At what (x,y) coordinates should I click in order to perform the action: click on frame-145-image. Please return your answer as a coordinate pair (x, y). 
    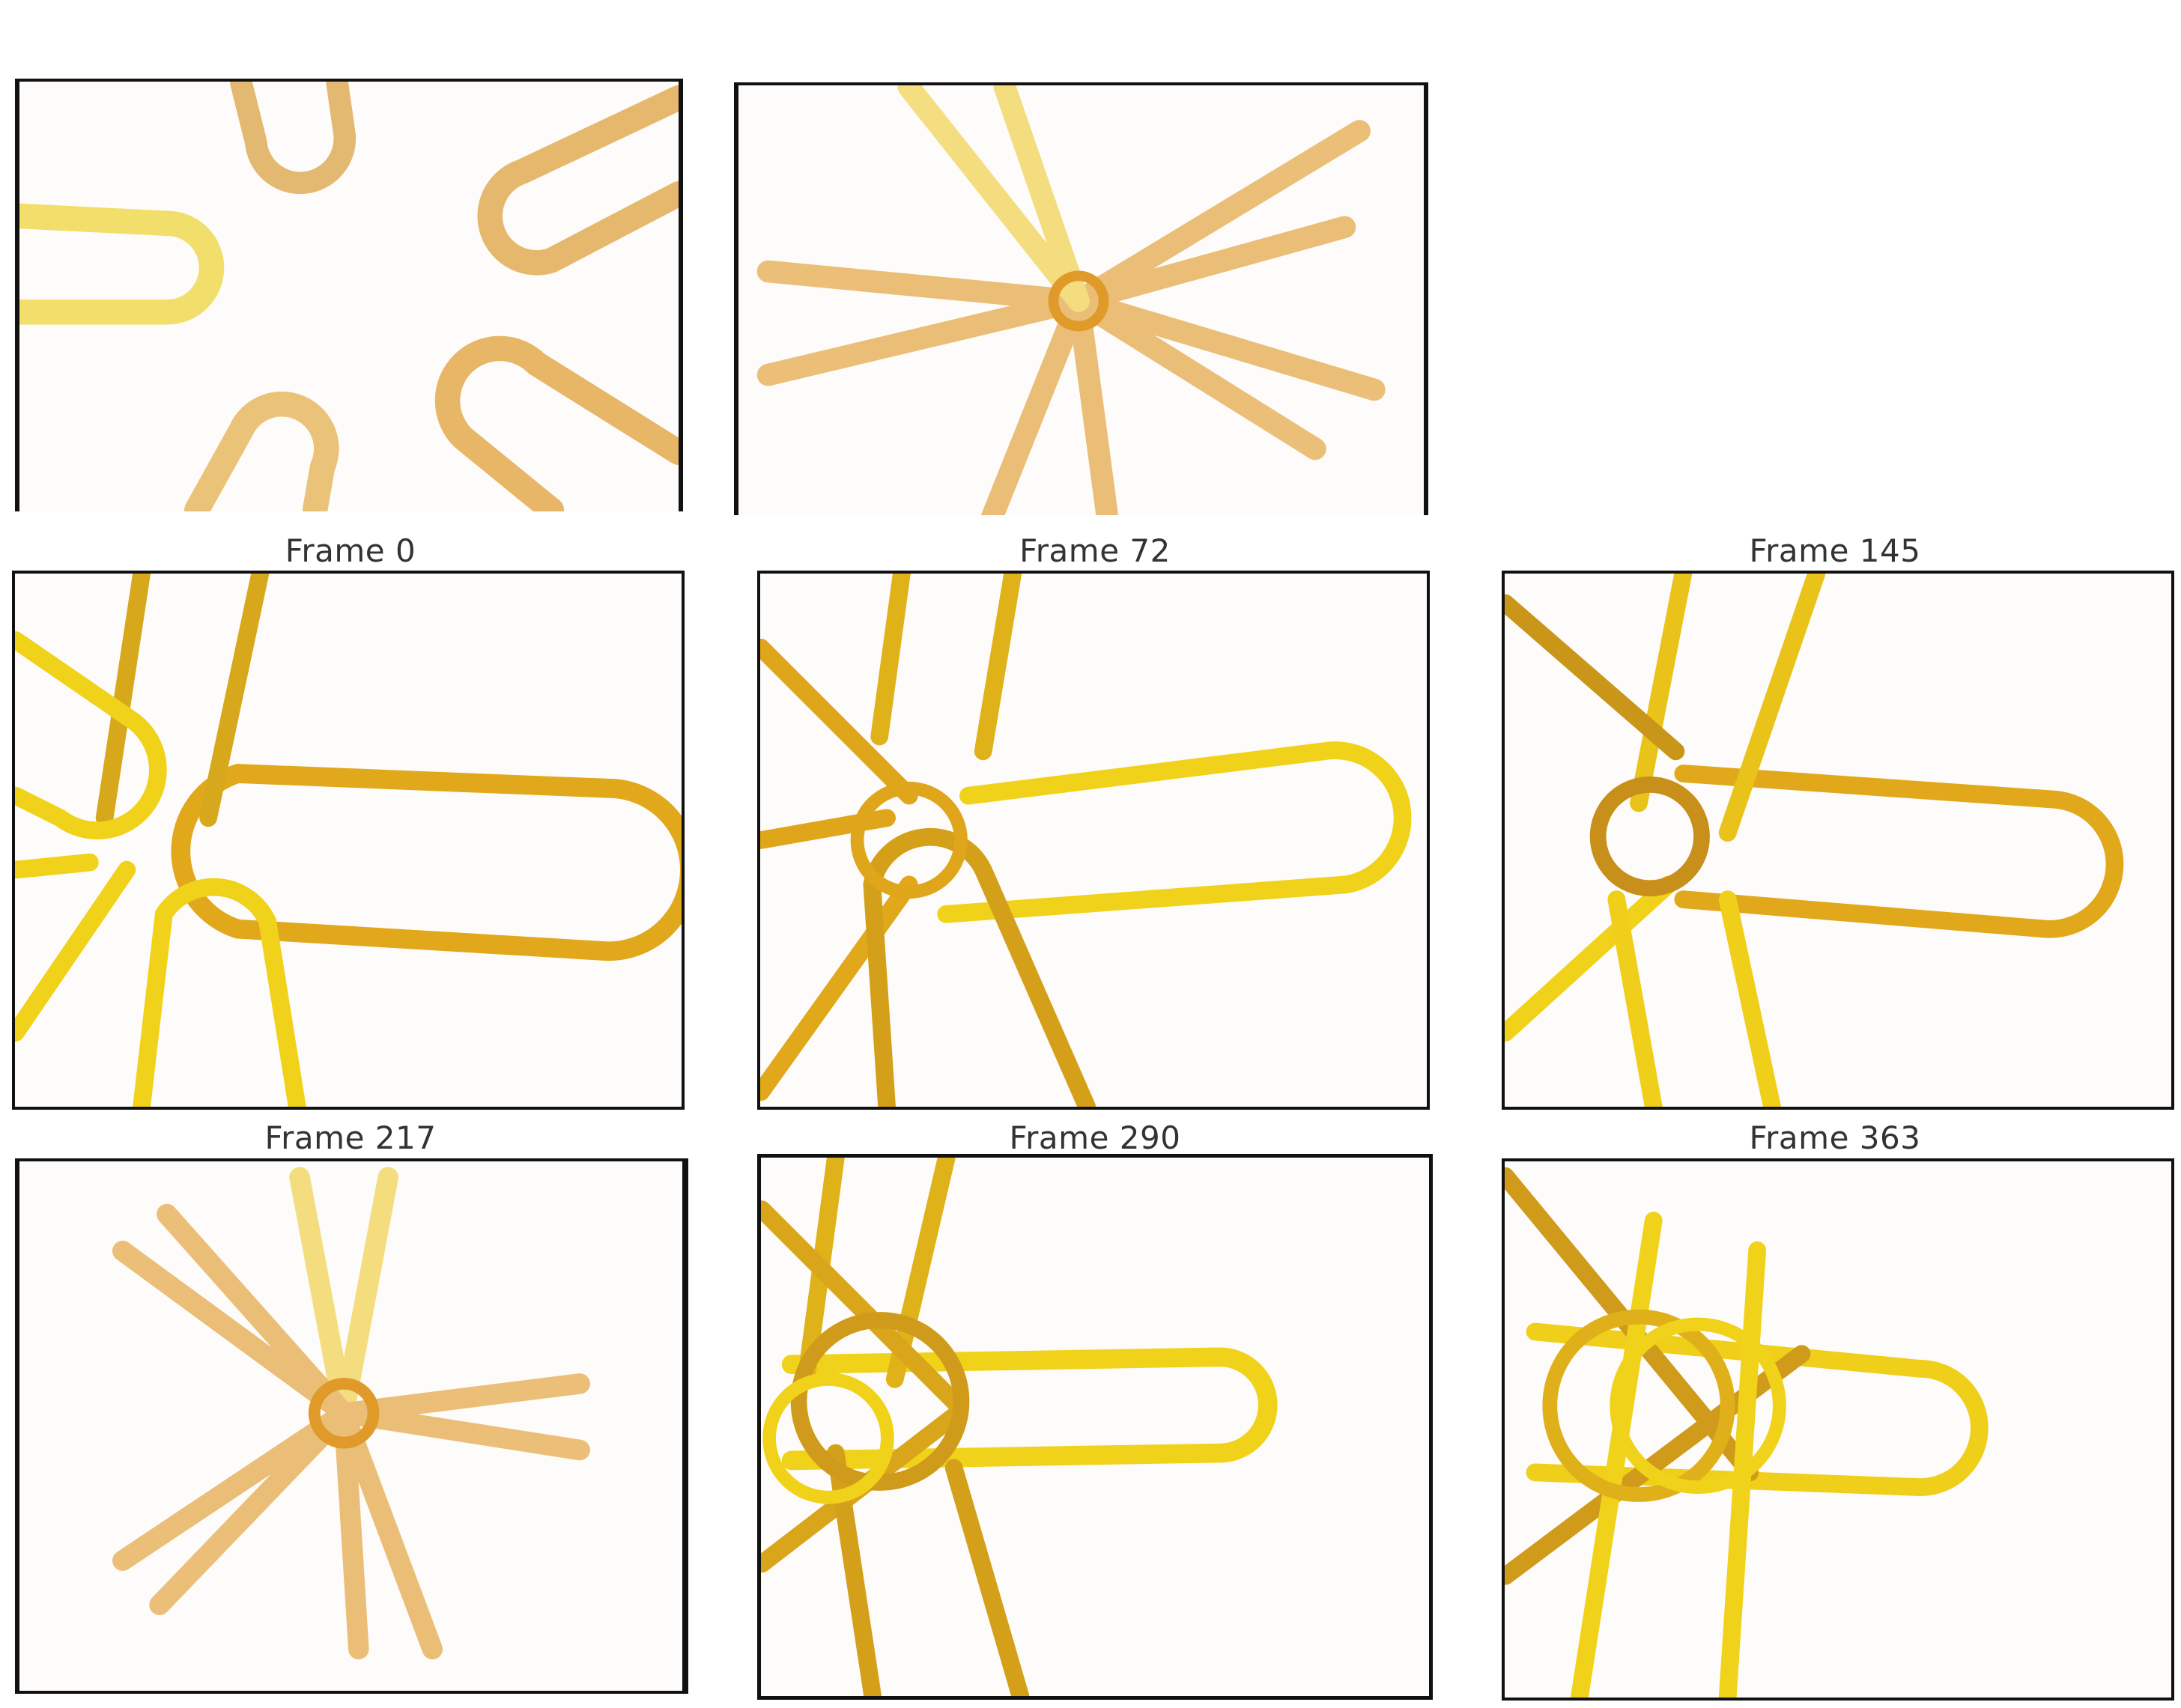
    Looking at the image, I should click on (1838, 840).